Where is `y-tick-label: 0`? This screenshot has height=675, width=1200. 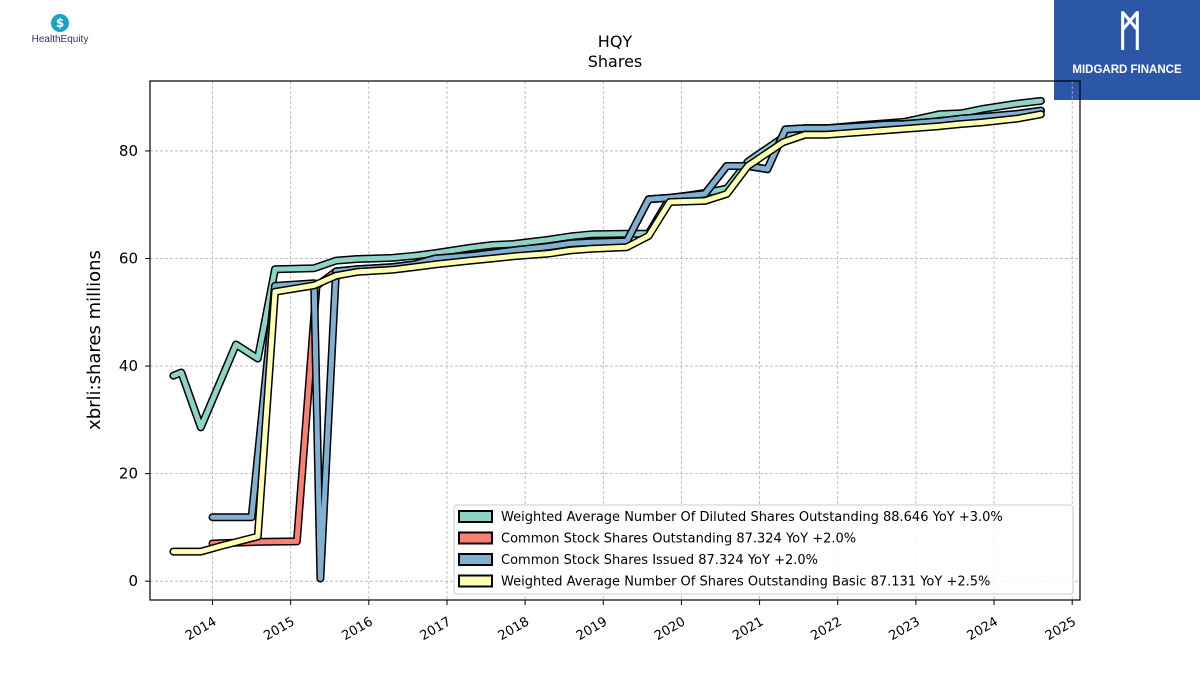 y-tick-label: 0 is located at coordinates (133, 581).